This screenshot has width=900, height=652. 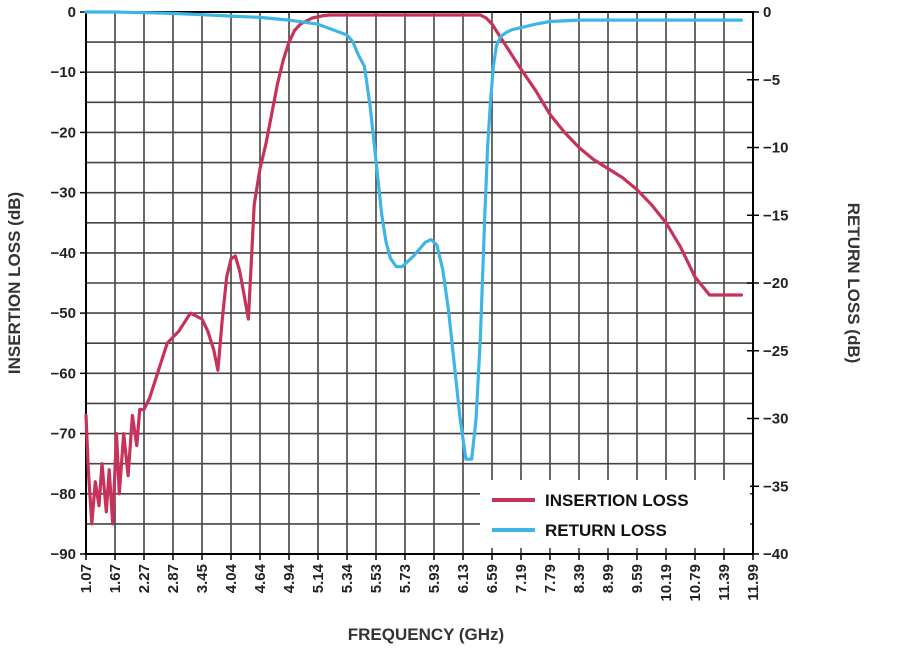 I want to click on x-tick-label: 5.73, so click(x=405, y=578).